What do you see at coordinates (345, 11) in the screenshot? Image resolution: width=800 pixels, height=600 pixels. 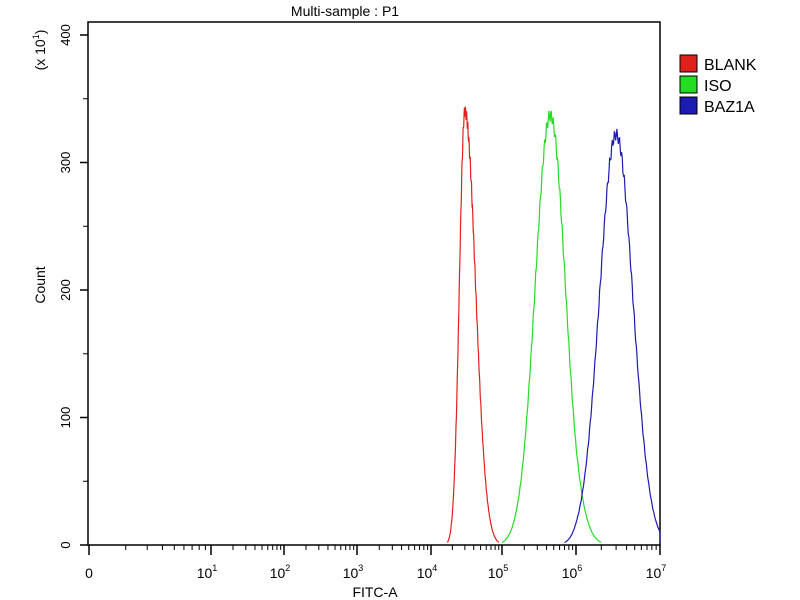 I see `chart-title: Multi-sample : P1` at bounding box center [345, 11].